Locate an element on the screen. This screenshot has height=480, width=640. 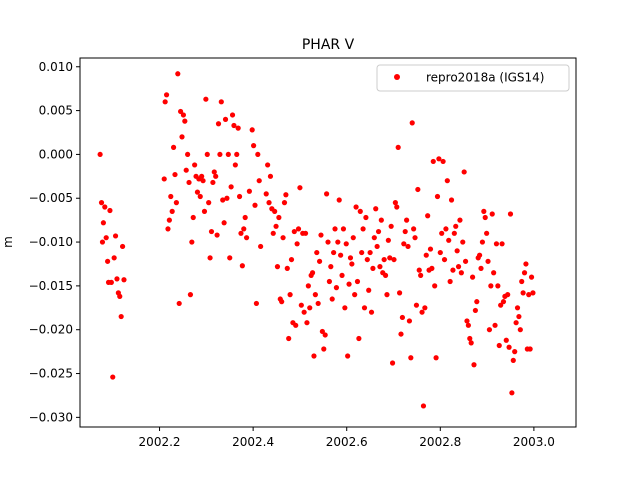
y-tick-label: −0.015 is located at coordinates (51, 286).